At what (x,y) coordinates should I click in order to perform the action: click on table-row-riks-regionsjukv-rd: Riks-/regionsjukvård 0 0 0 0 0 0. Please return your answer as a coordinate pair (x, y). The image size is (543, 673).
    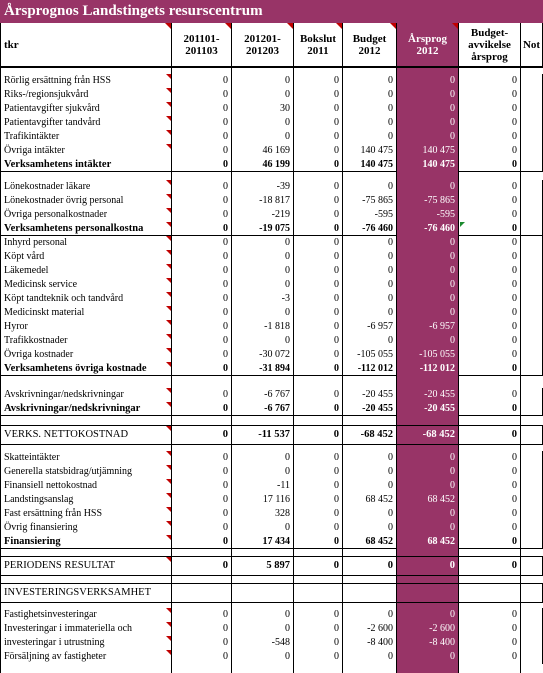
    Looking at the image, I should click on (271, 95).